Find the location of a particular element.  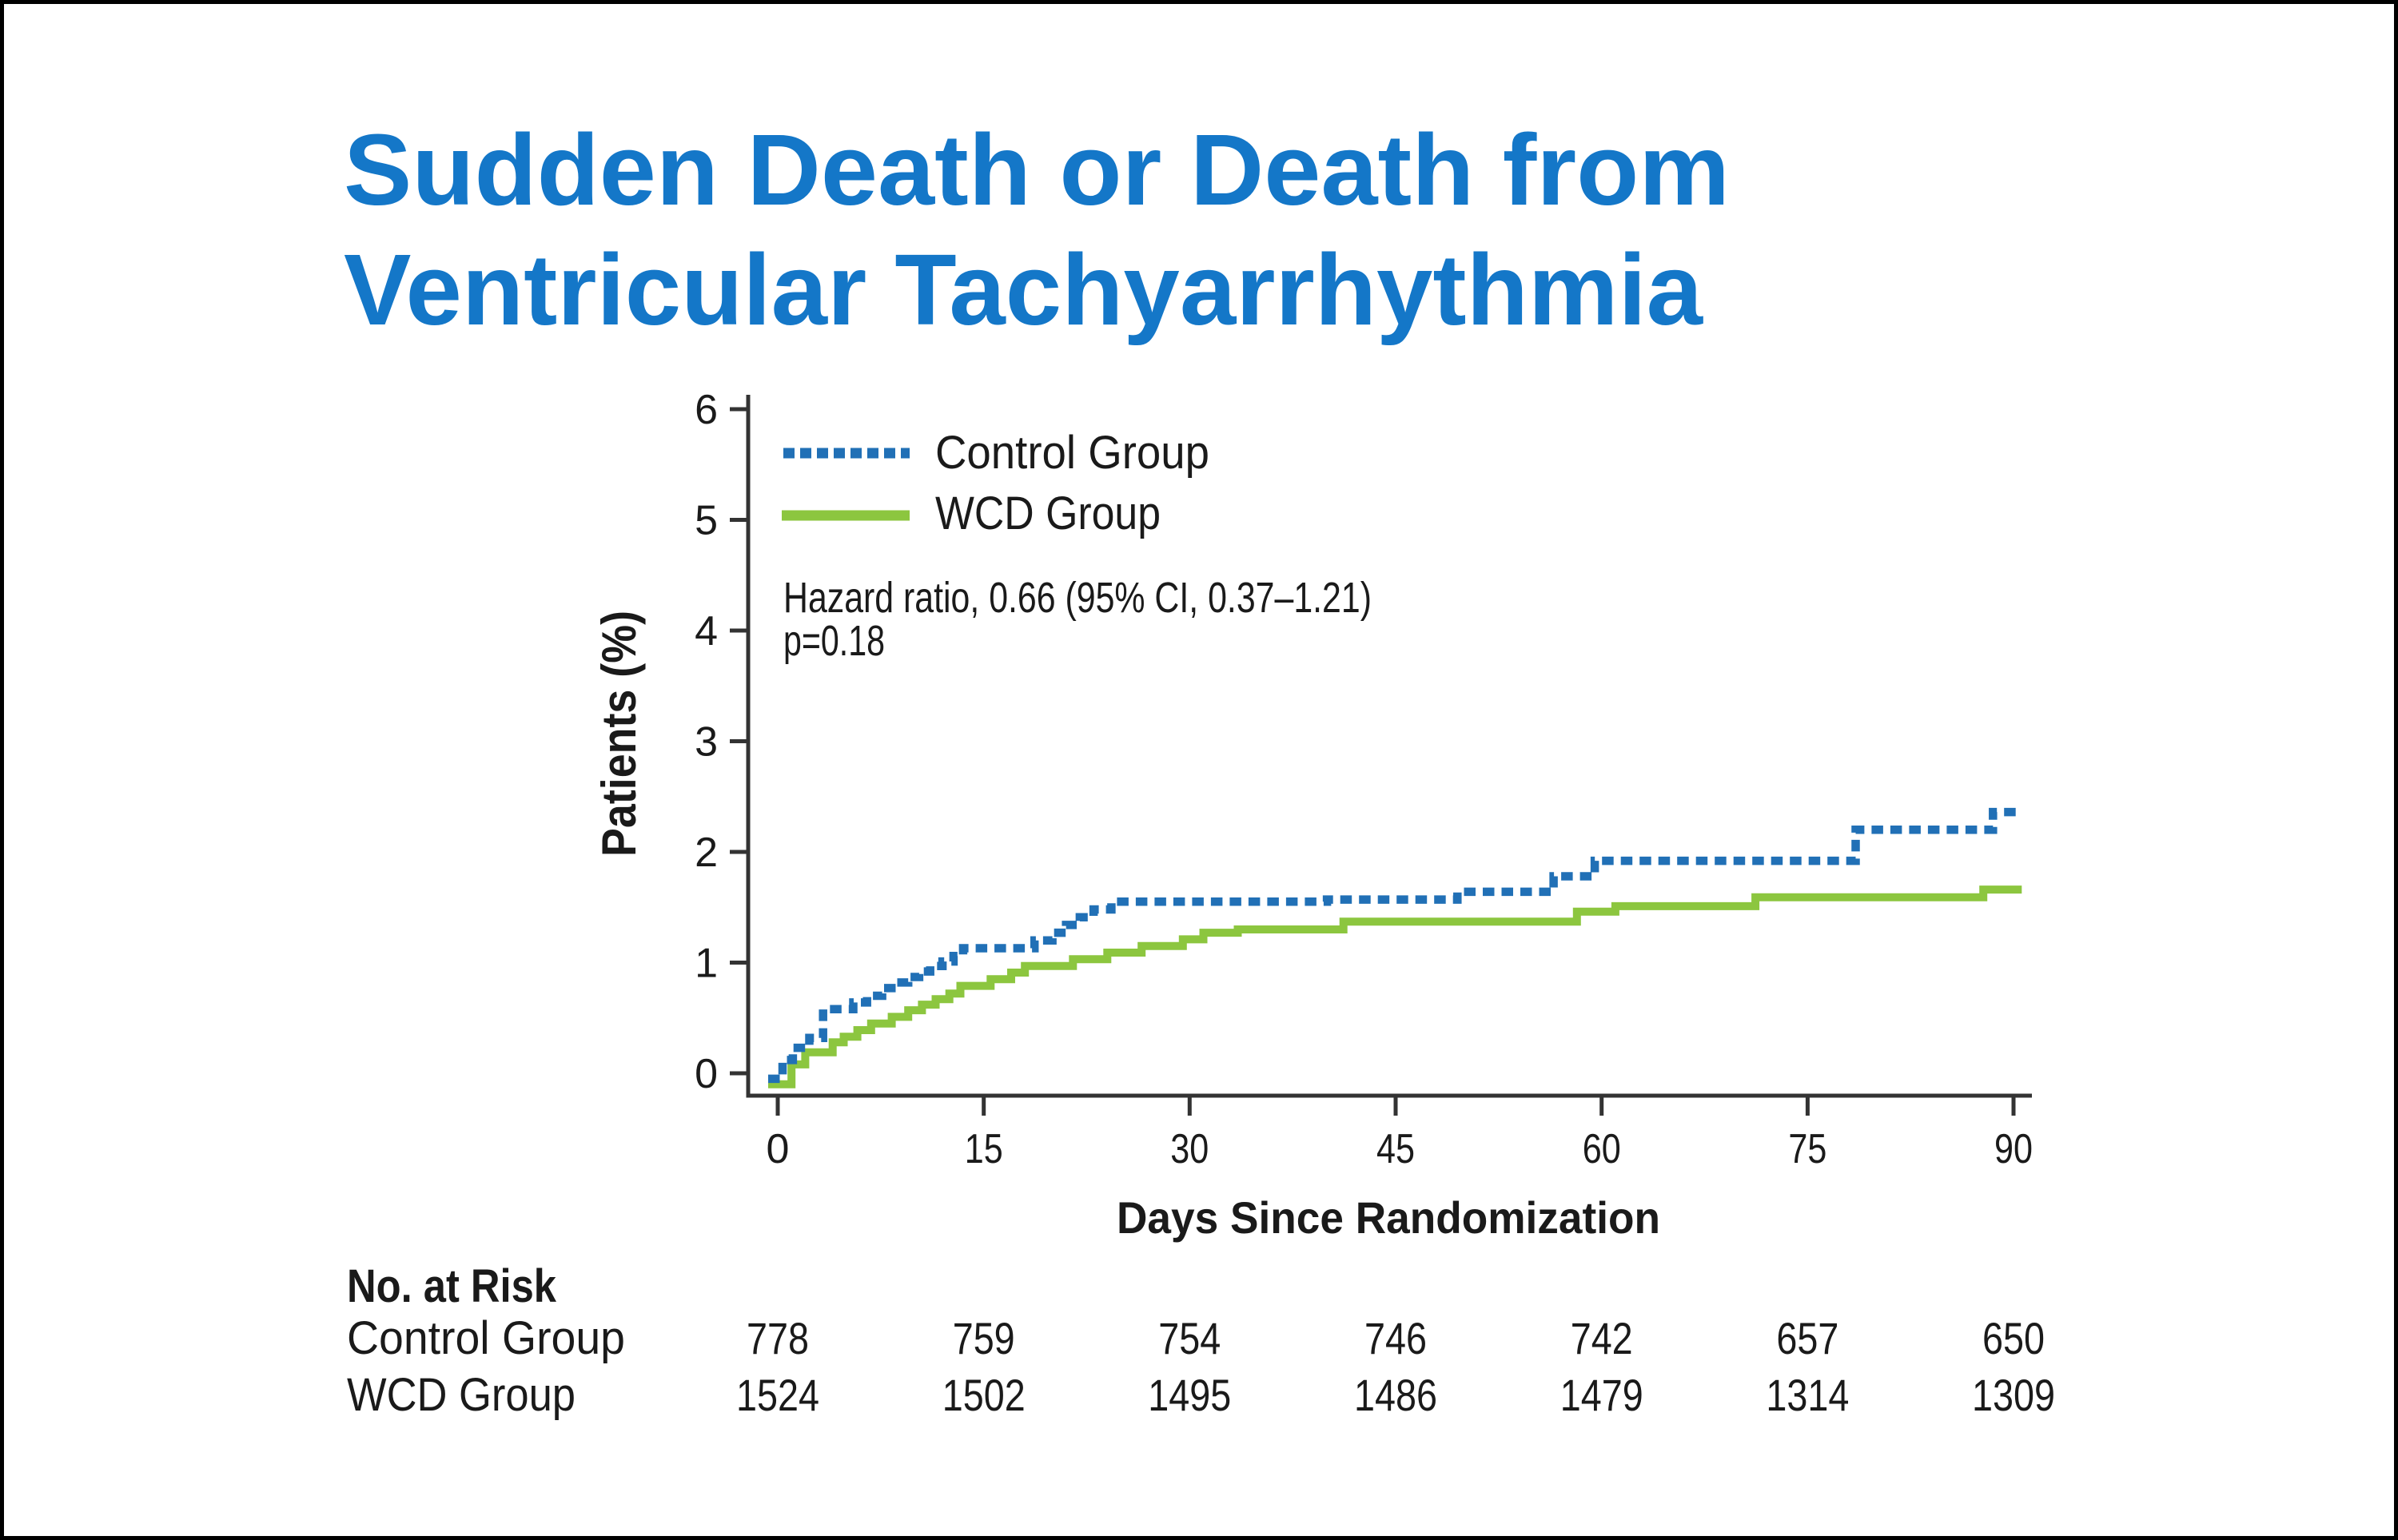

svg-text: Ventricular Tachyarrhythmia is located at coordinates (1023, 289).